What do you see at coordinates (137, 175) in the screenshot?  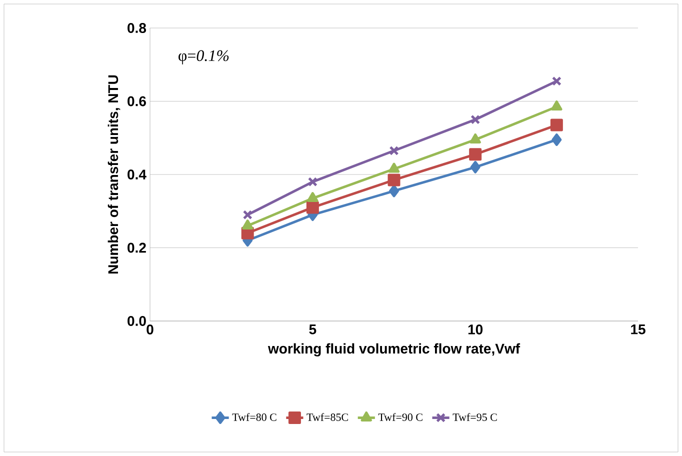 I see `y-tick-label: 0.4` at bounding box center [137, 175].